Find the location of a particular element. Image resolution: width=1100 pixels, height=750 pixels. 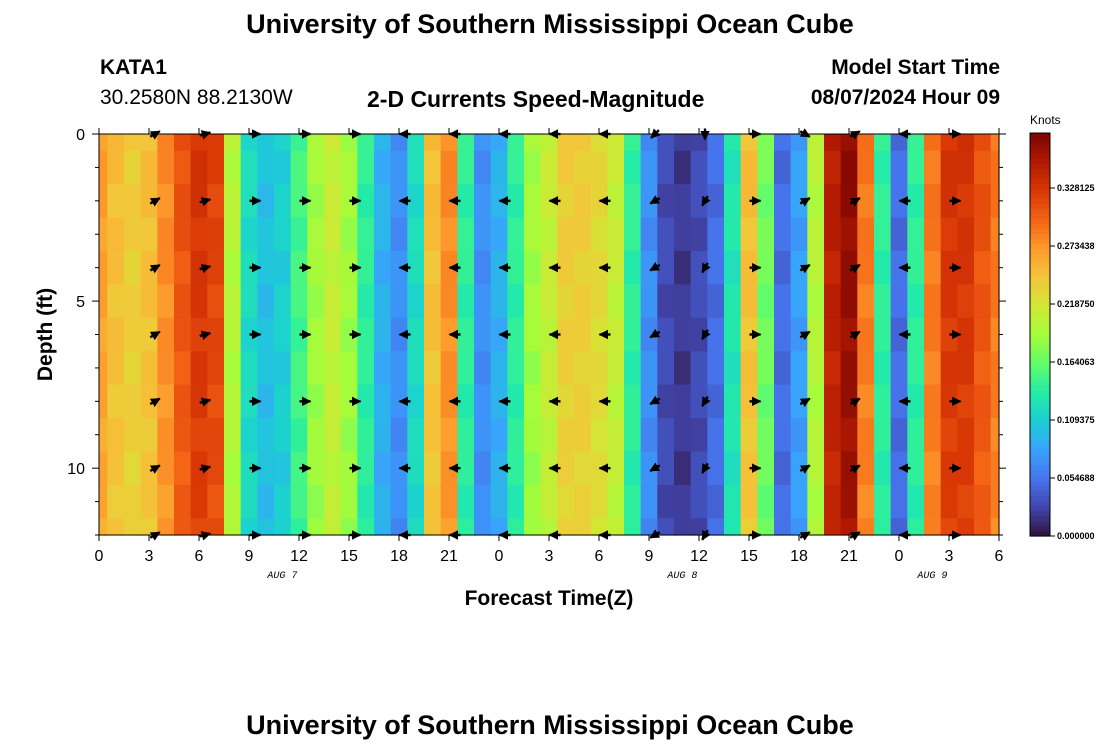

y-axis-label: Depth (ft) is located at coordinates (45, 334).